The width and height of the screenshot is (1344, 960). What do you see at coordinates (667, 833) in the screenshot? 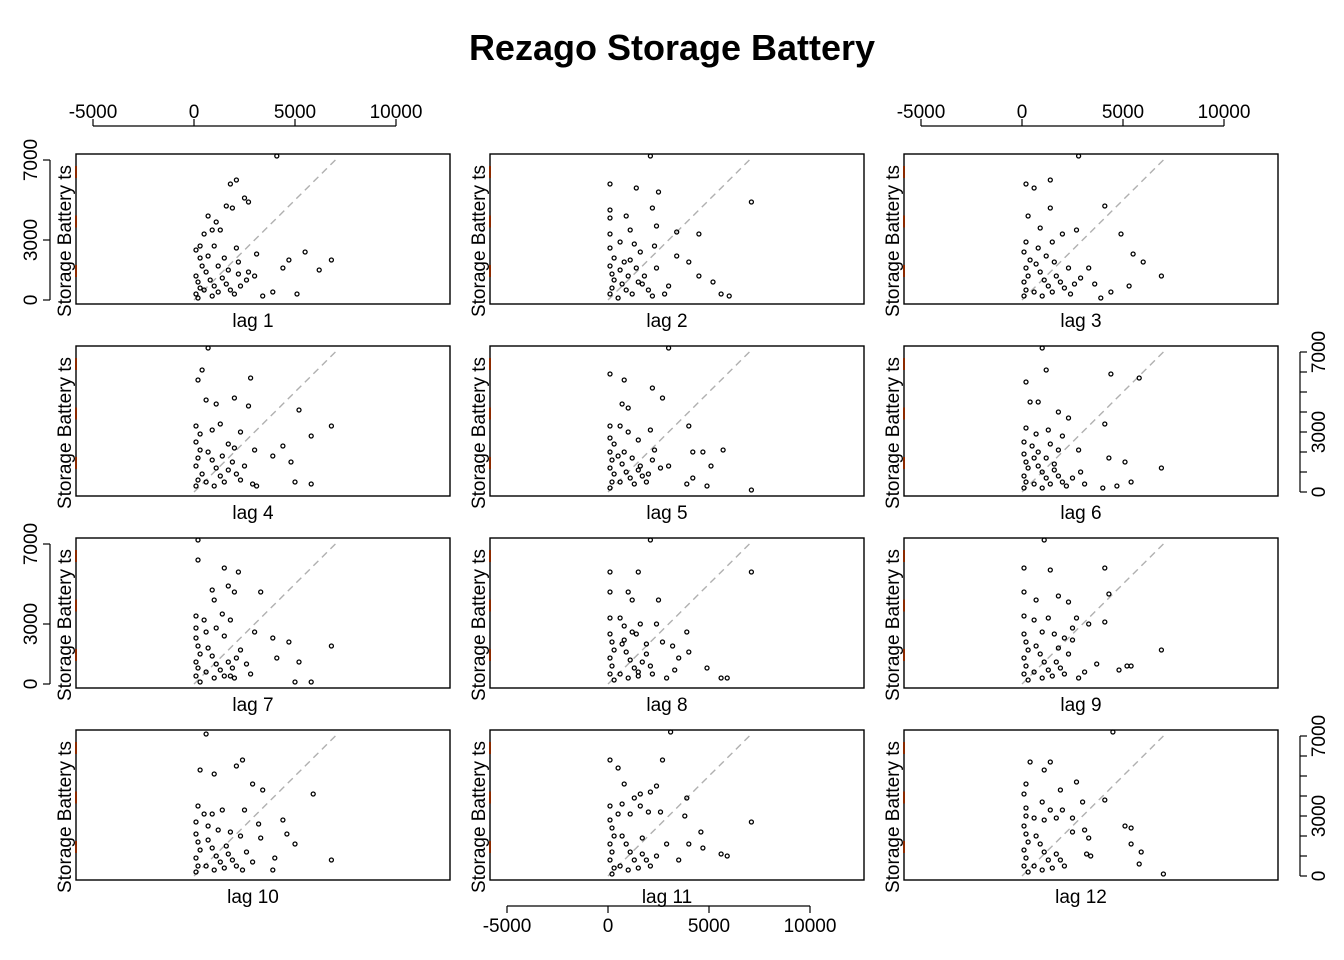
I see `panel-11: lag 11 Storage Battery ts -5000 0 5000 10000` at bounding box center [667, 833].